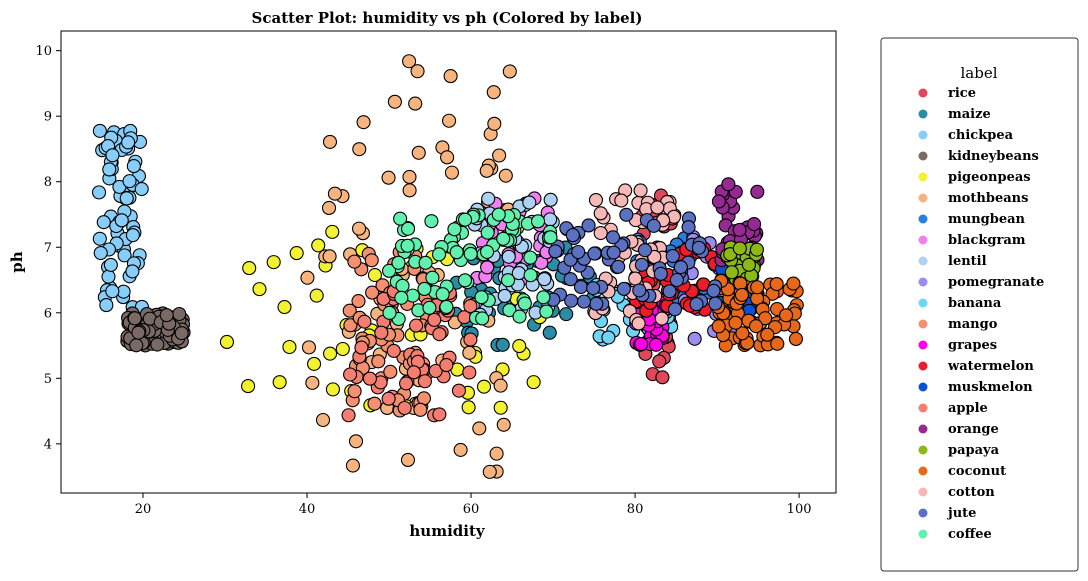 Image resolution: width=1088 pixels, height=581 pixels. What do you see at coordinates (447, 531) in the screenshot?
I see `x-axis-label: humidity` at bounding box center [447, 531].